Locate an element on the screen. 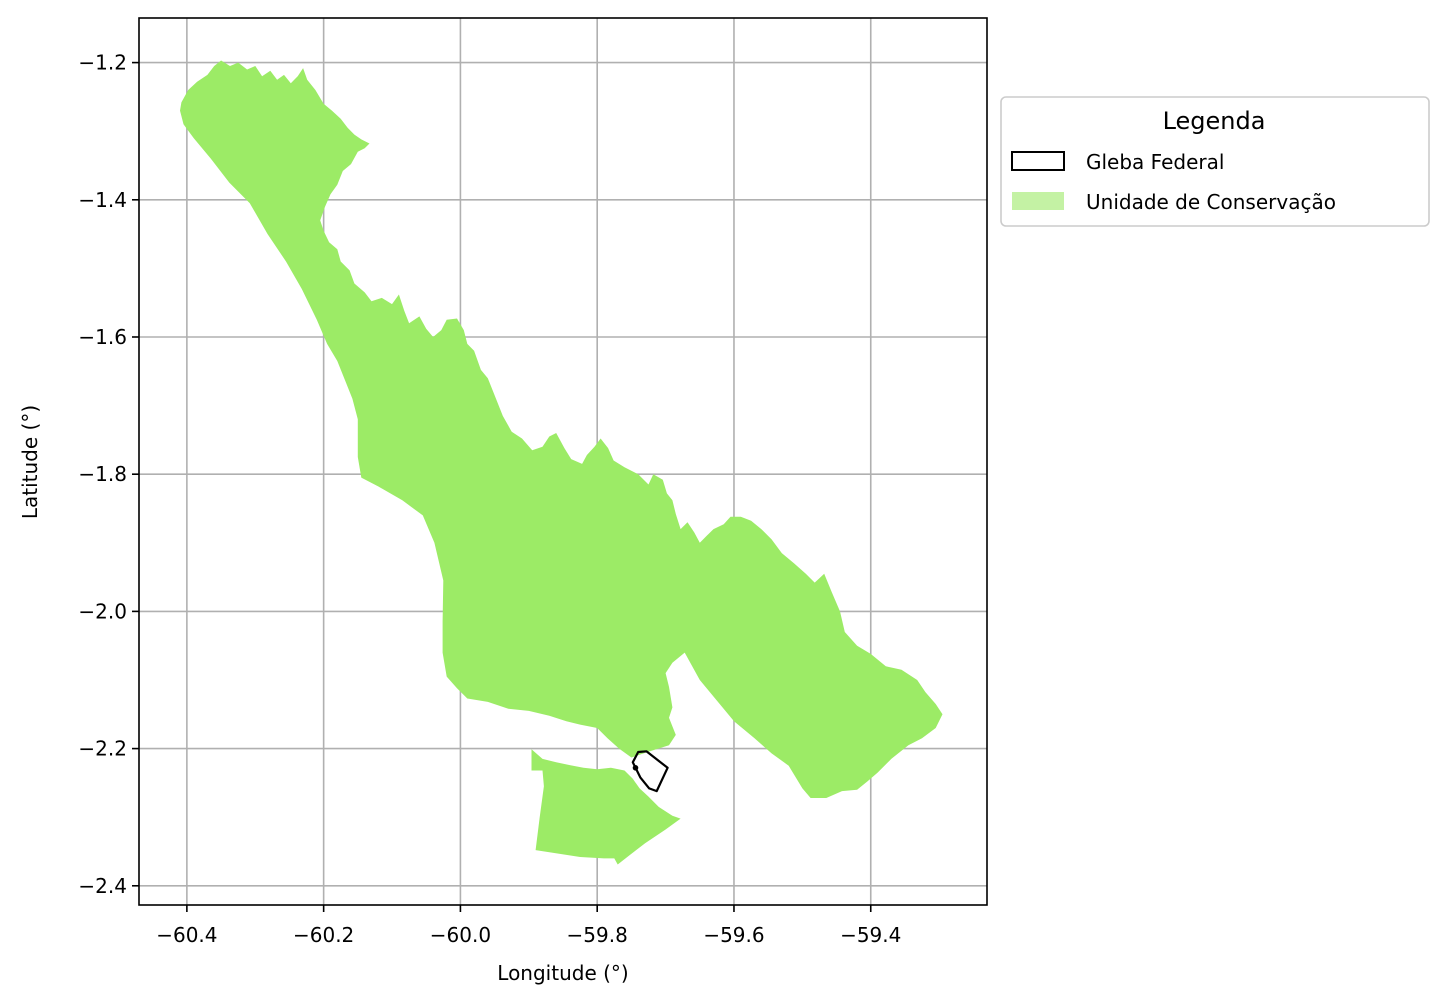  legend-title: Legenda is located at coordinates (1214, 121).